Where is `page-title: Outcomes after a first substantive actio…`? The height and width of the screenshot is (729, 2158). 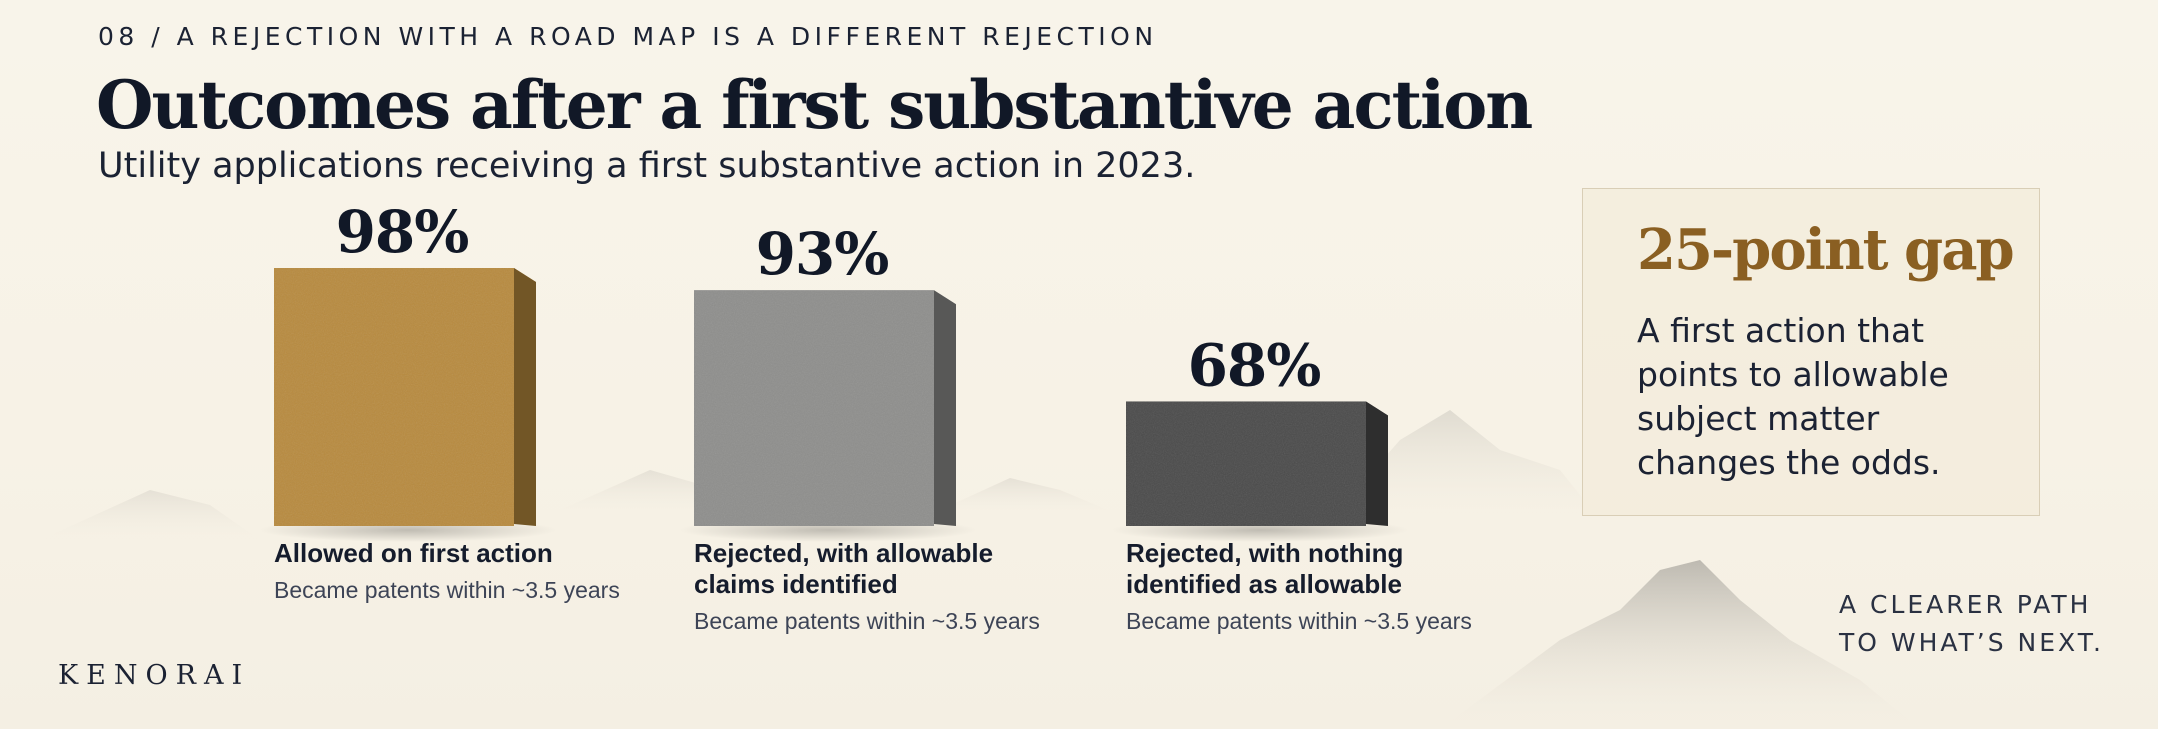
page-title: Outcomes after a first substantive actio… is located at coordinates (814, 105).